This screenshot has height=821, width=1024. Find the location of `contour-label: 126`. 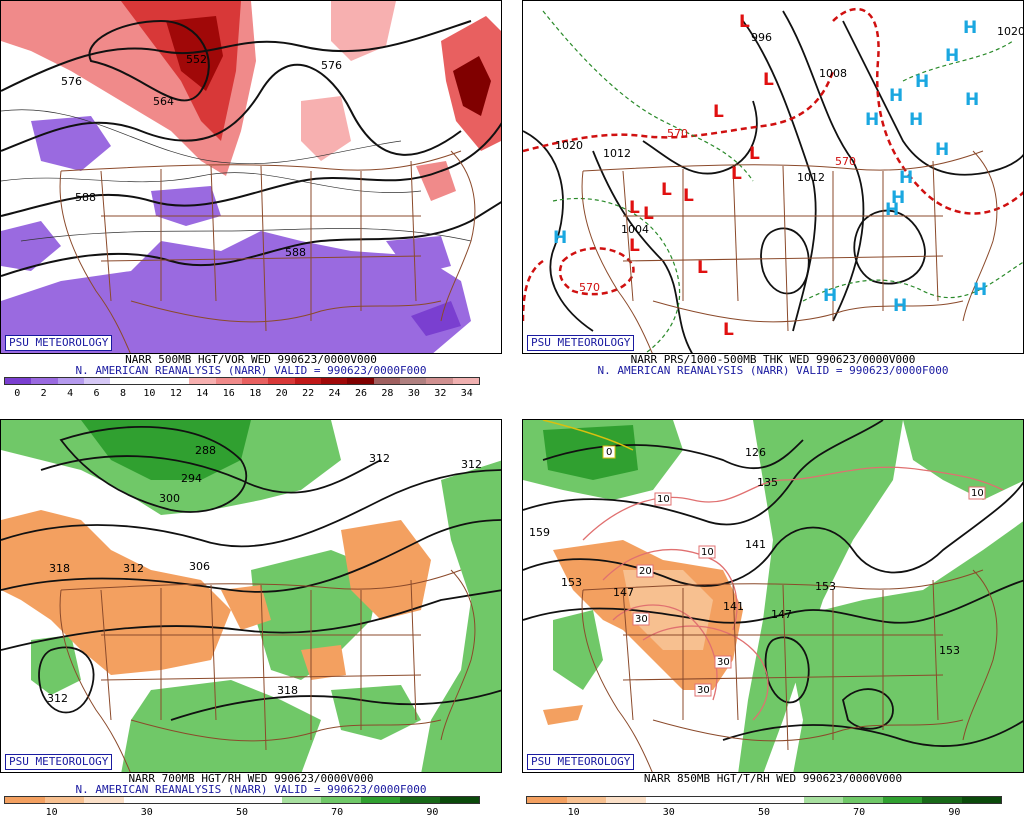

contour-label: 126 is located at coordinates (755, 452).